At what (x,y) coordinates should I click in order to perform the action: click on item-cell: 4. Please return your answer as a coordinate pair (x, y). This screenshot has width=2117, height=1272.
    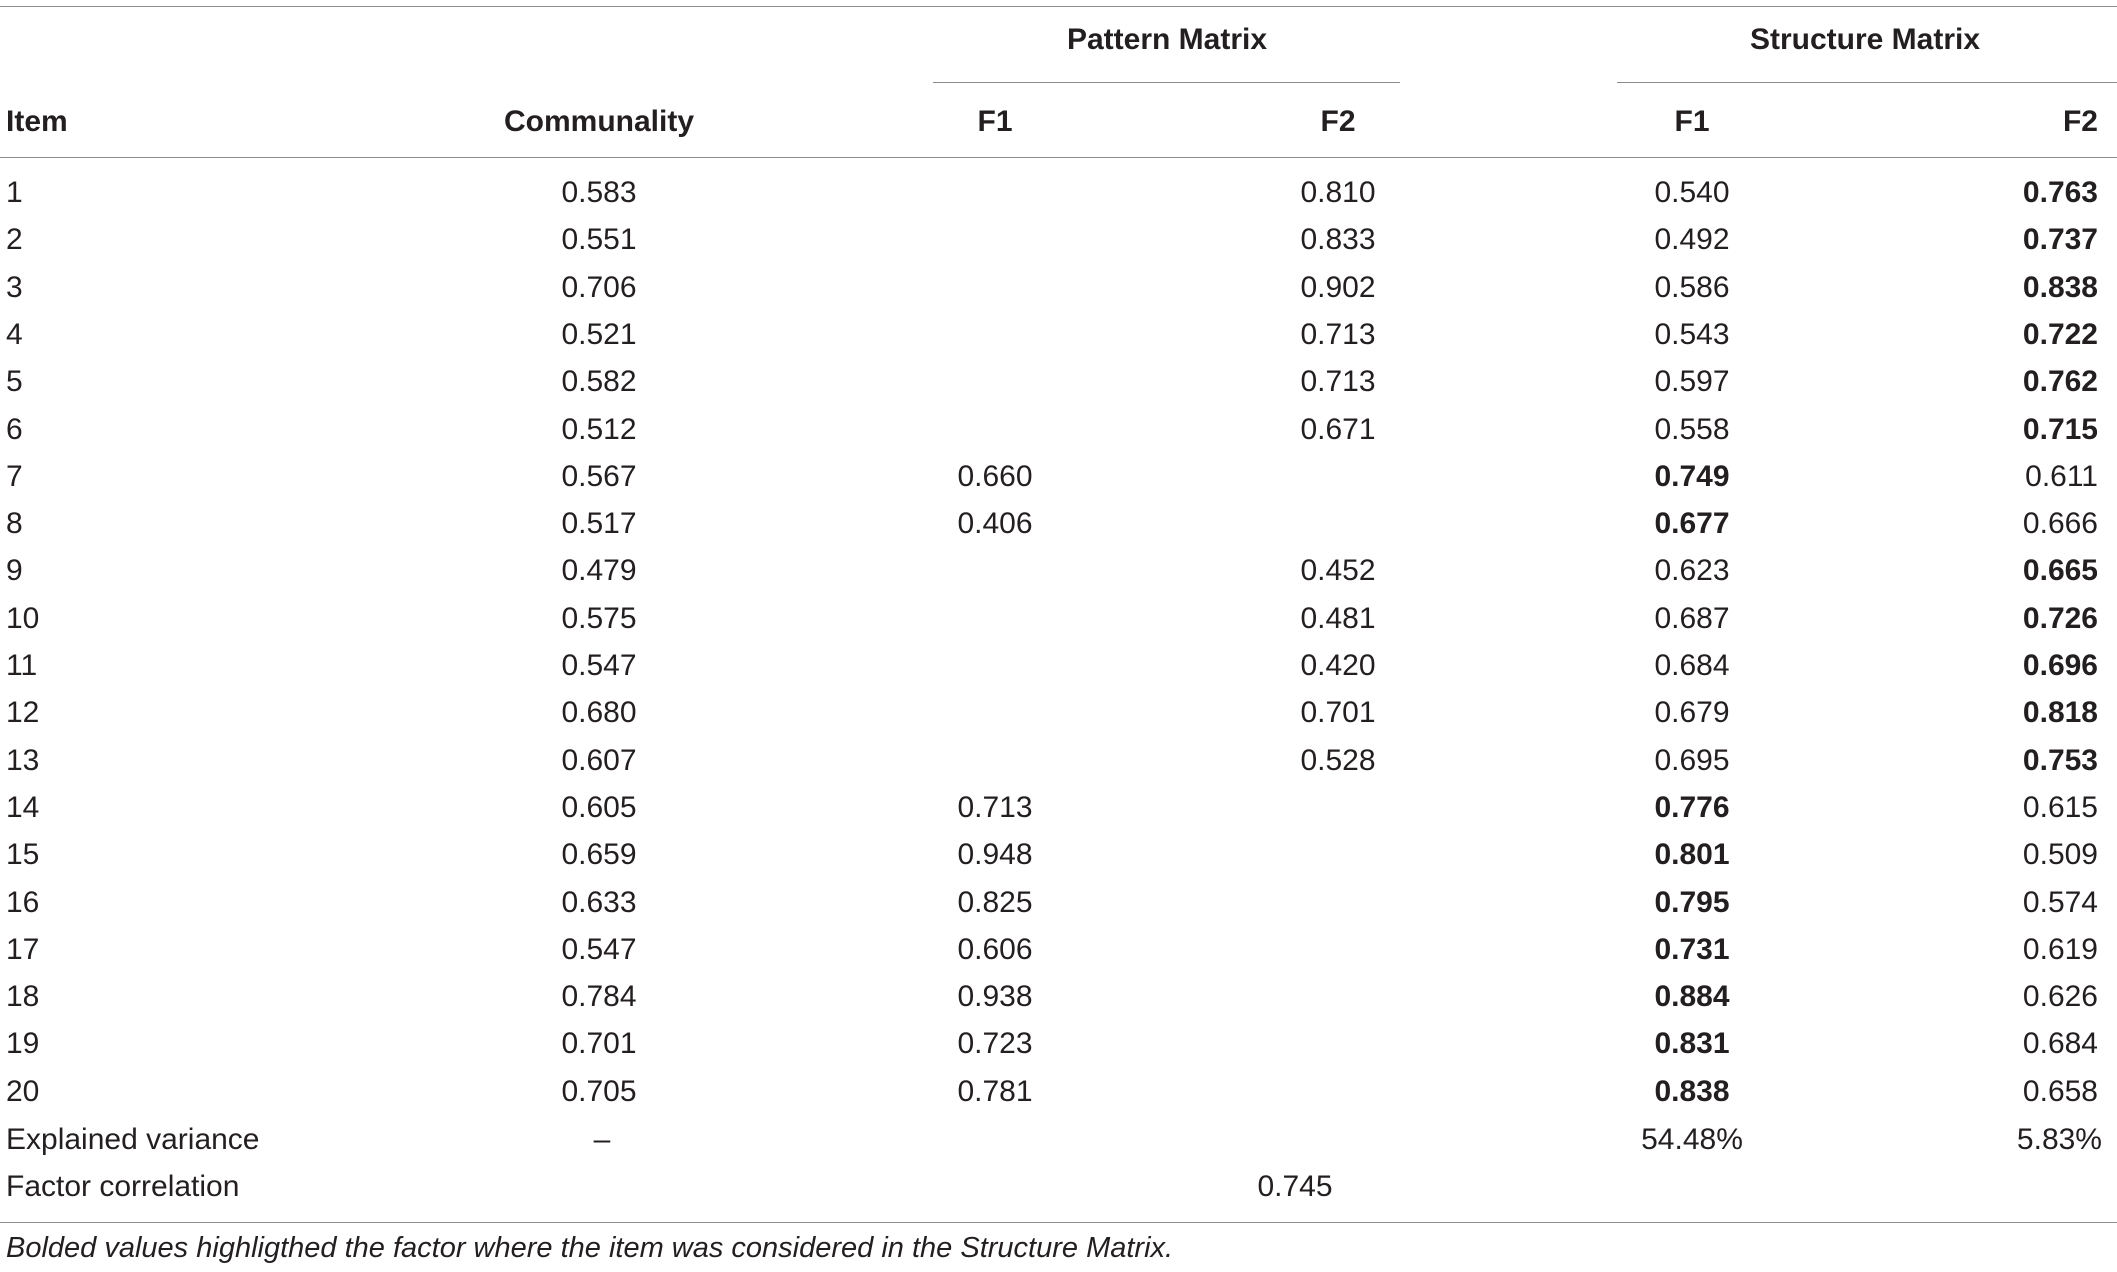
    Looking at the image, I should click on (14, 334).